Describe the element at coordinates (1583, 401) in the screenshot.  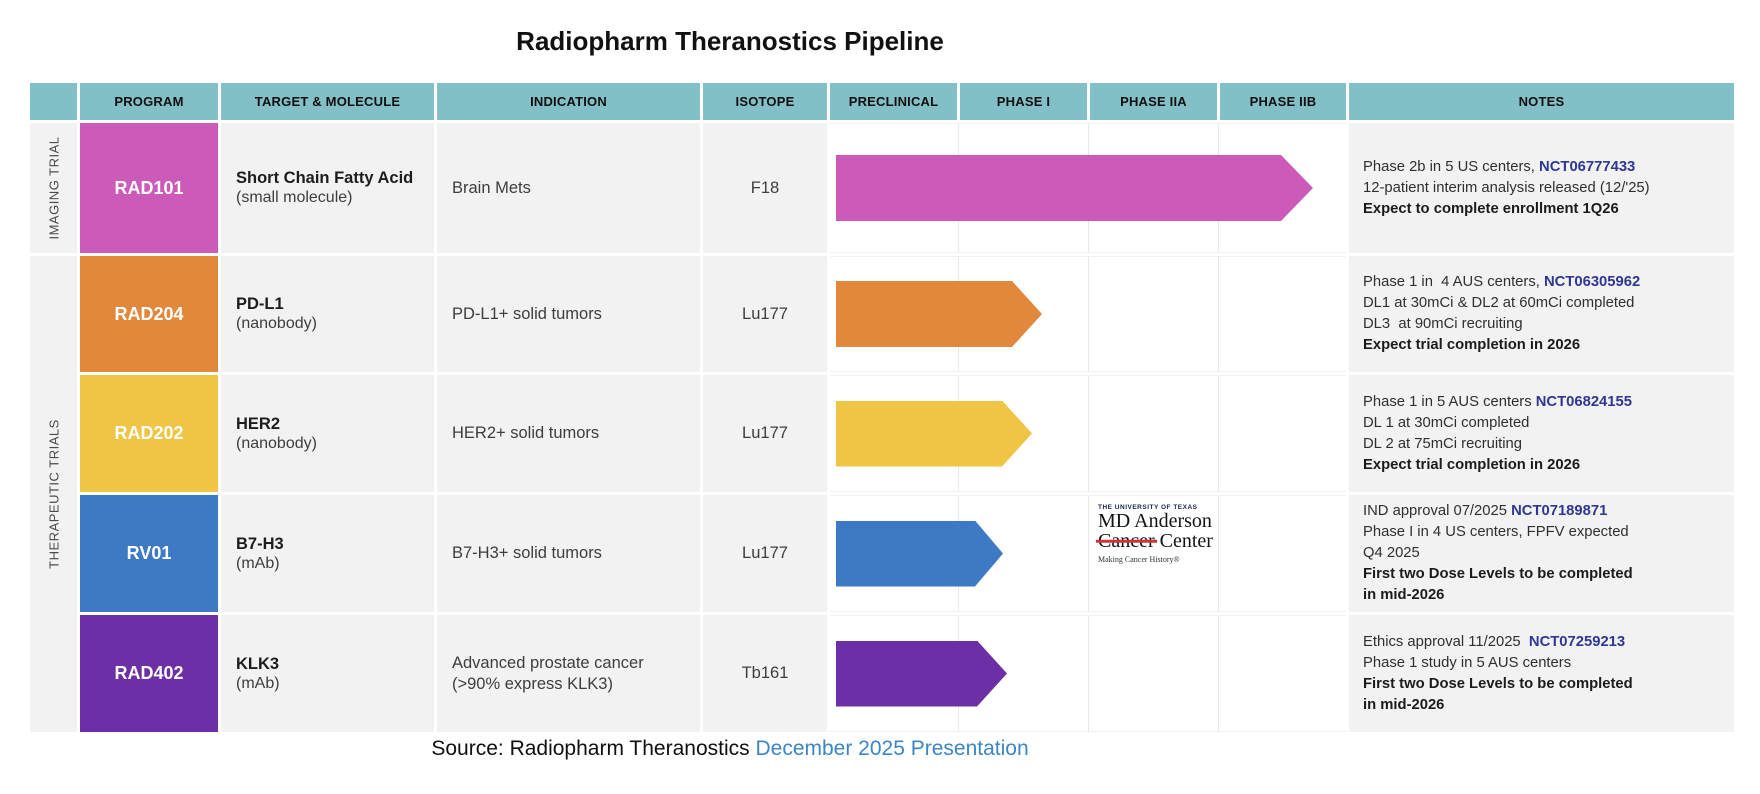
I see `nct-trial-link: NCT06824155` at that location.